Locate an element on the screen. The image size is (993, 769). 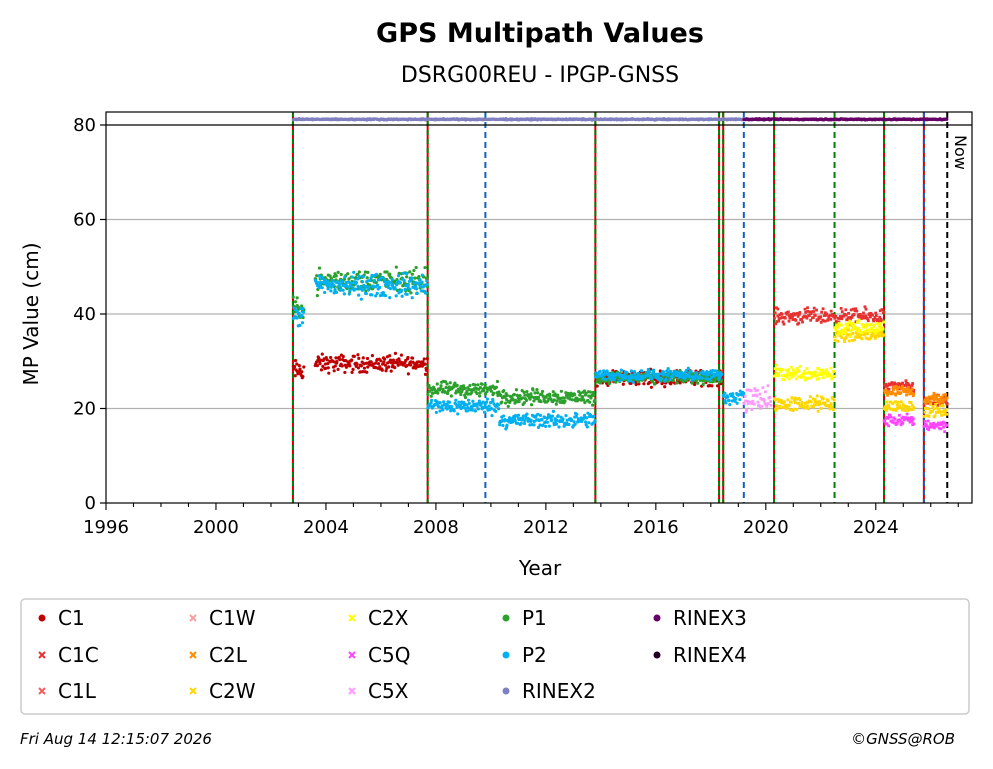
legend-marker-C2L is located at coordinates (193, 655).